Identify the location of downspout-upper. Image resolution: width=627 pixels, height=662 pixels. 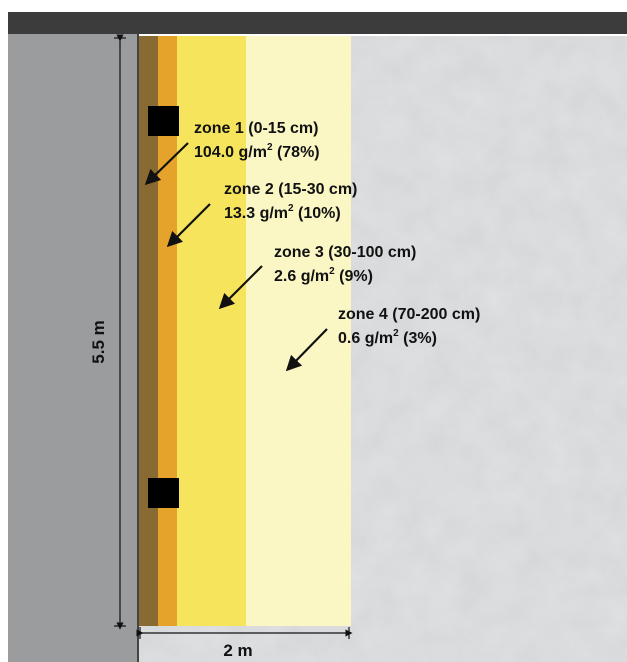
(163, 121).